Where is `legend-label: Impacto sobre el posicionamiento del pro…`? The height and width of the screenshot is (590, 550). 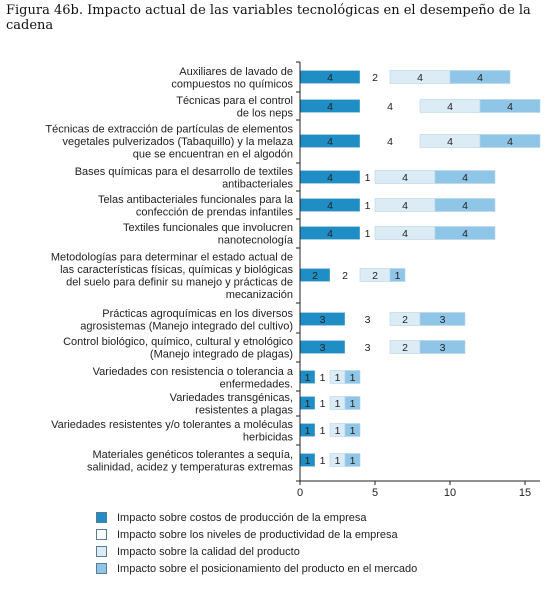
legend-label: Impacto sobre el posicionamiento del pro… is located at coordinates (267, 568).